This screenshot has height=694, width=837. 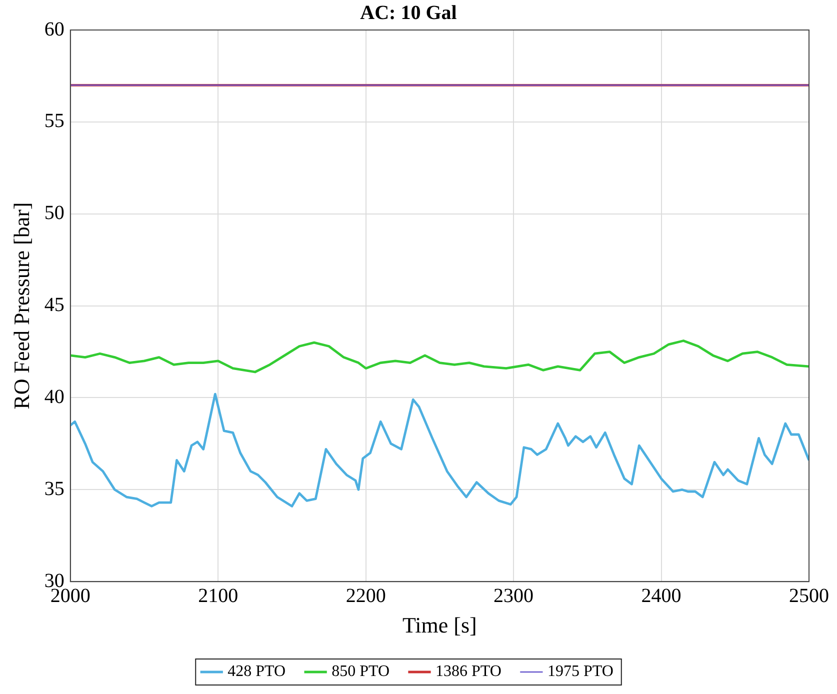 I want to click on legend-label: 850 PTO, so click(x=361, y=671).